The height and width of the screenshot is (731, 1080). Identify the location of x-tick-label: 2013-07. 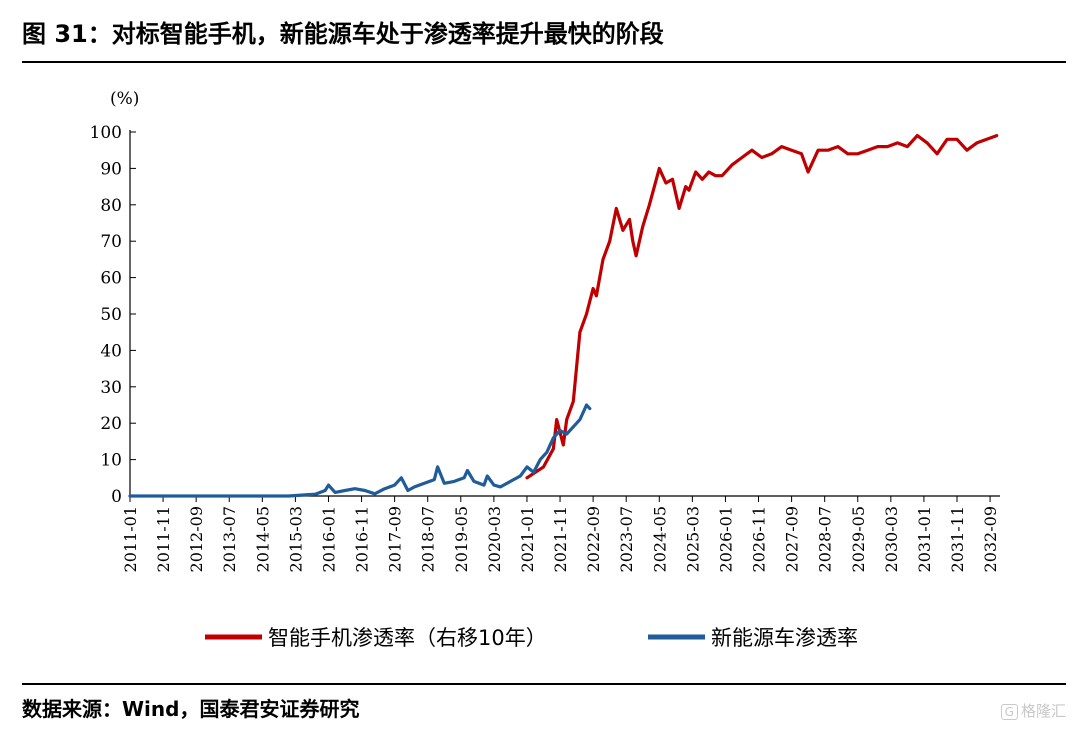
(229, 539).